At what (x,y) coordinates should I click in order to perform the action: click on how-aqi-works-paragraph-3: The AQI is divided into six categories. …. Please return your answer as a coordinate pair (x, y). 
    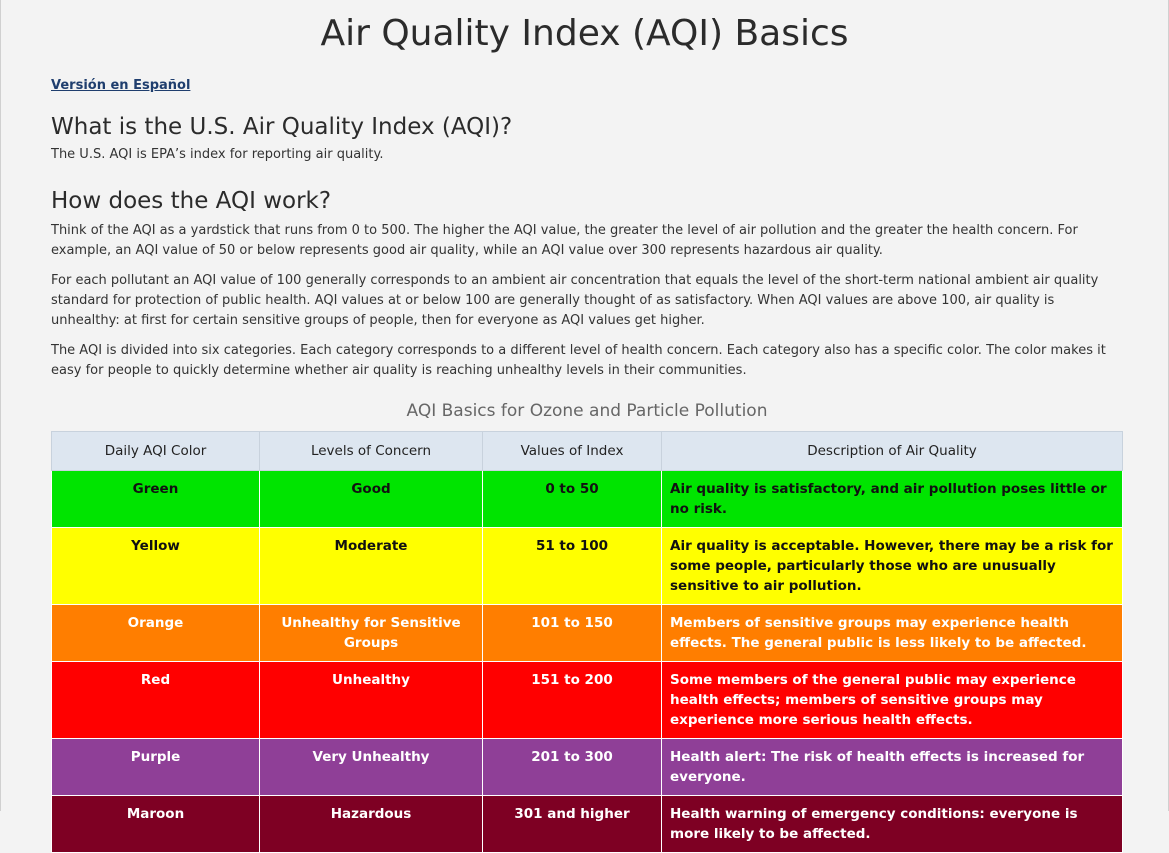
    Looking at the image, I should click on (578, 360).